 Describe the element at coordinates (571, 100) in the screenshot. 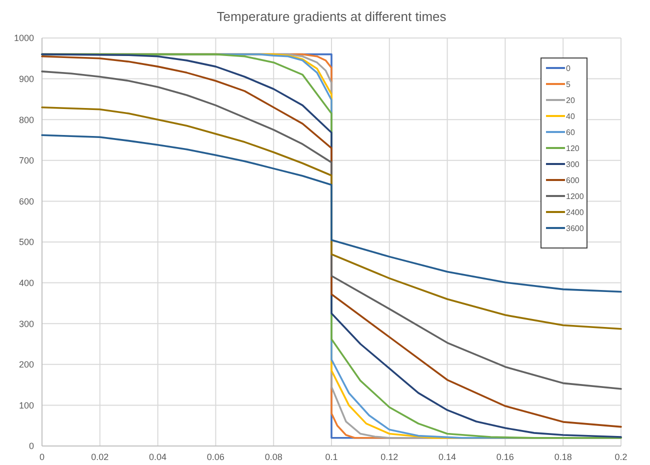

I see `legend-label: 20` at that location.